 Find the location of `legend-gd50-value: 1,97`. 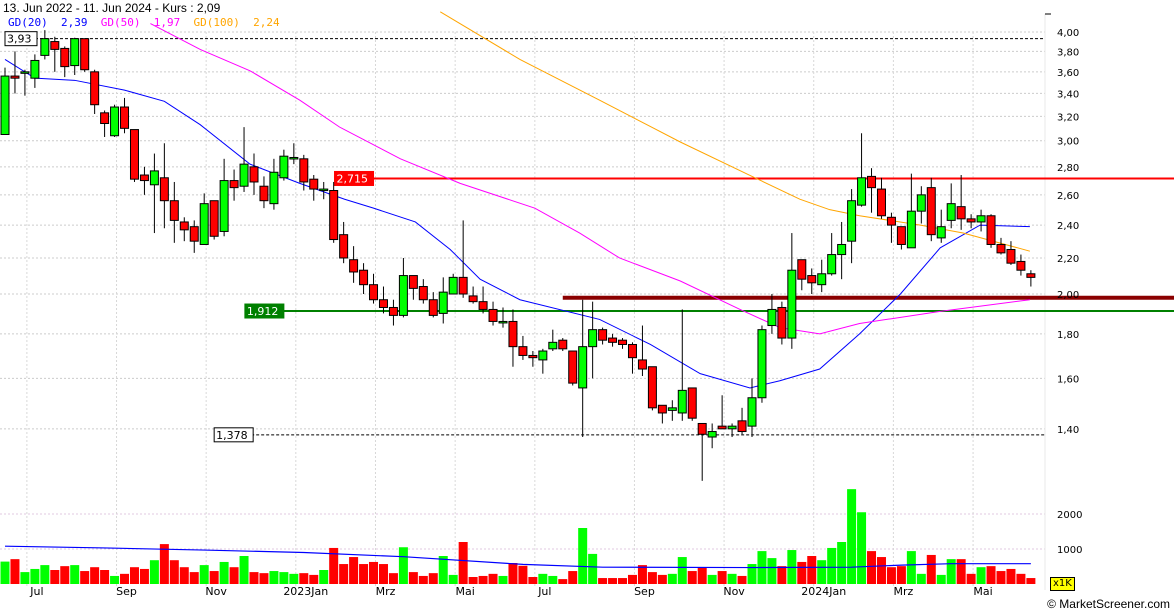

legend-gd50-value: 1,97 is located at coordinates (167, 22).